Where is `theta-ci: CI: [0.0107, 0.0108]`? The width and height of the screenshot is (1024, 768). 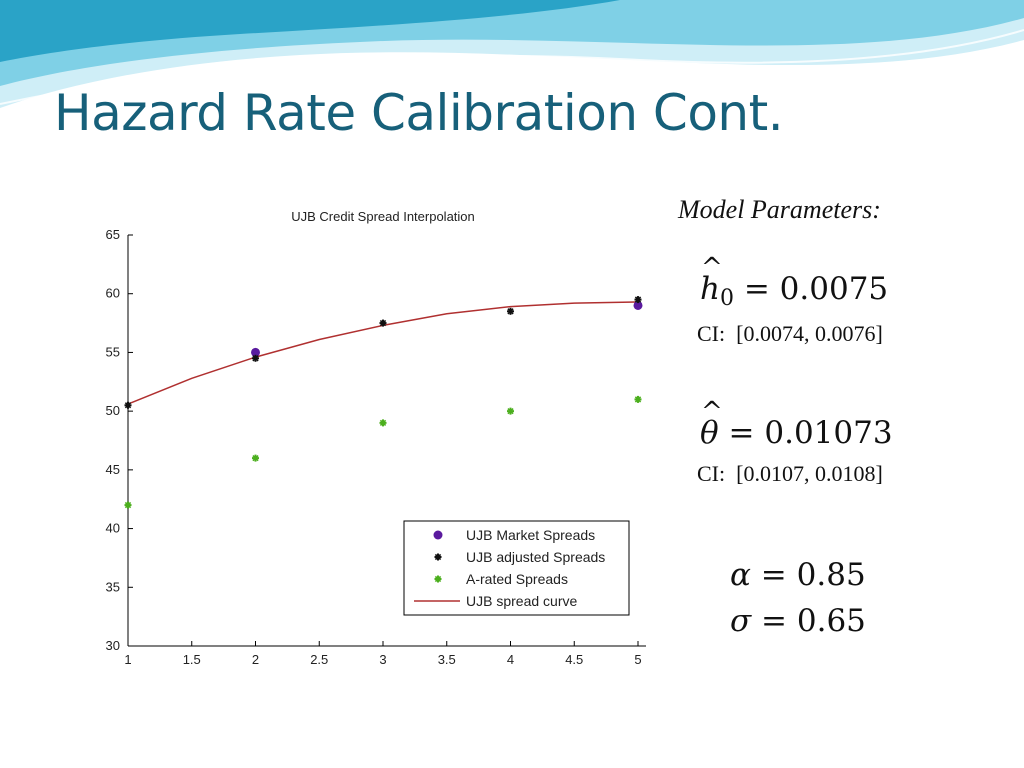 theta-ci: CI: [0.0107, 0.0108] is located at coordinates (790, 474).